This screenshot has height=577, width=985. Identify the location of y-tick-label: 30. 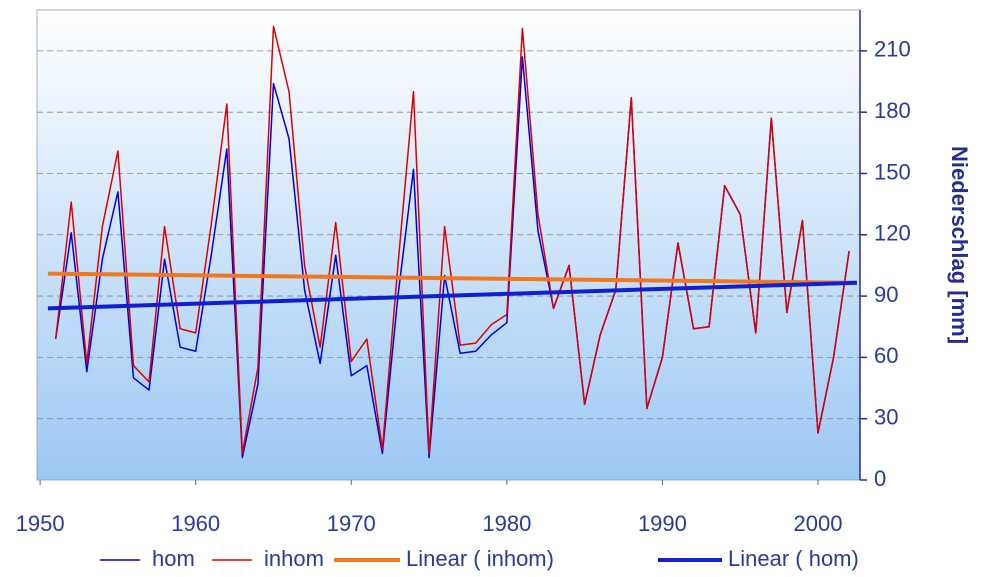
(886, 417).